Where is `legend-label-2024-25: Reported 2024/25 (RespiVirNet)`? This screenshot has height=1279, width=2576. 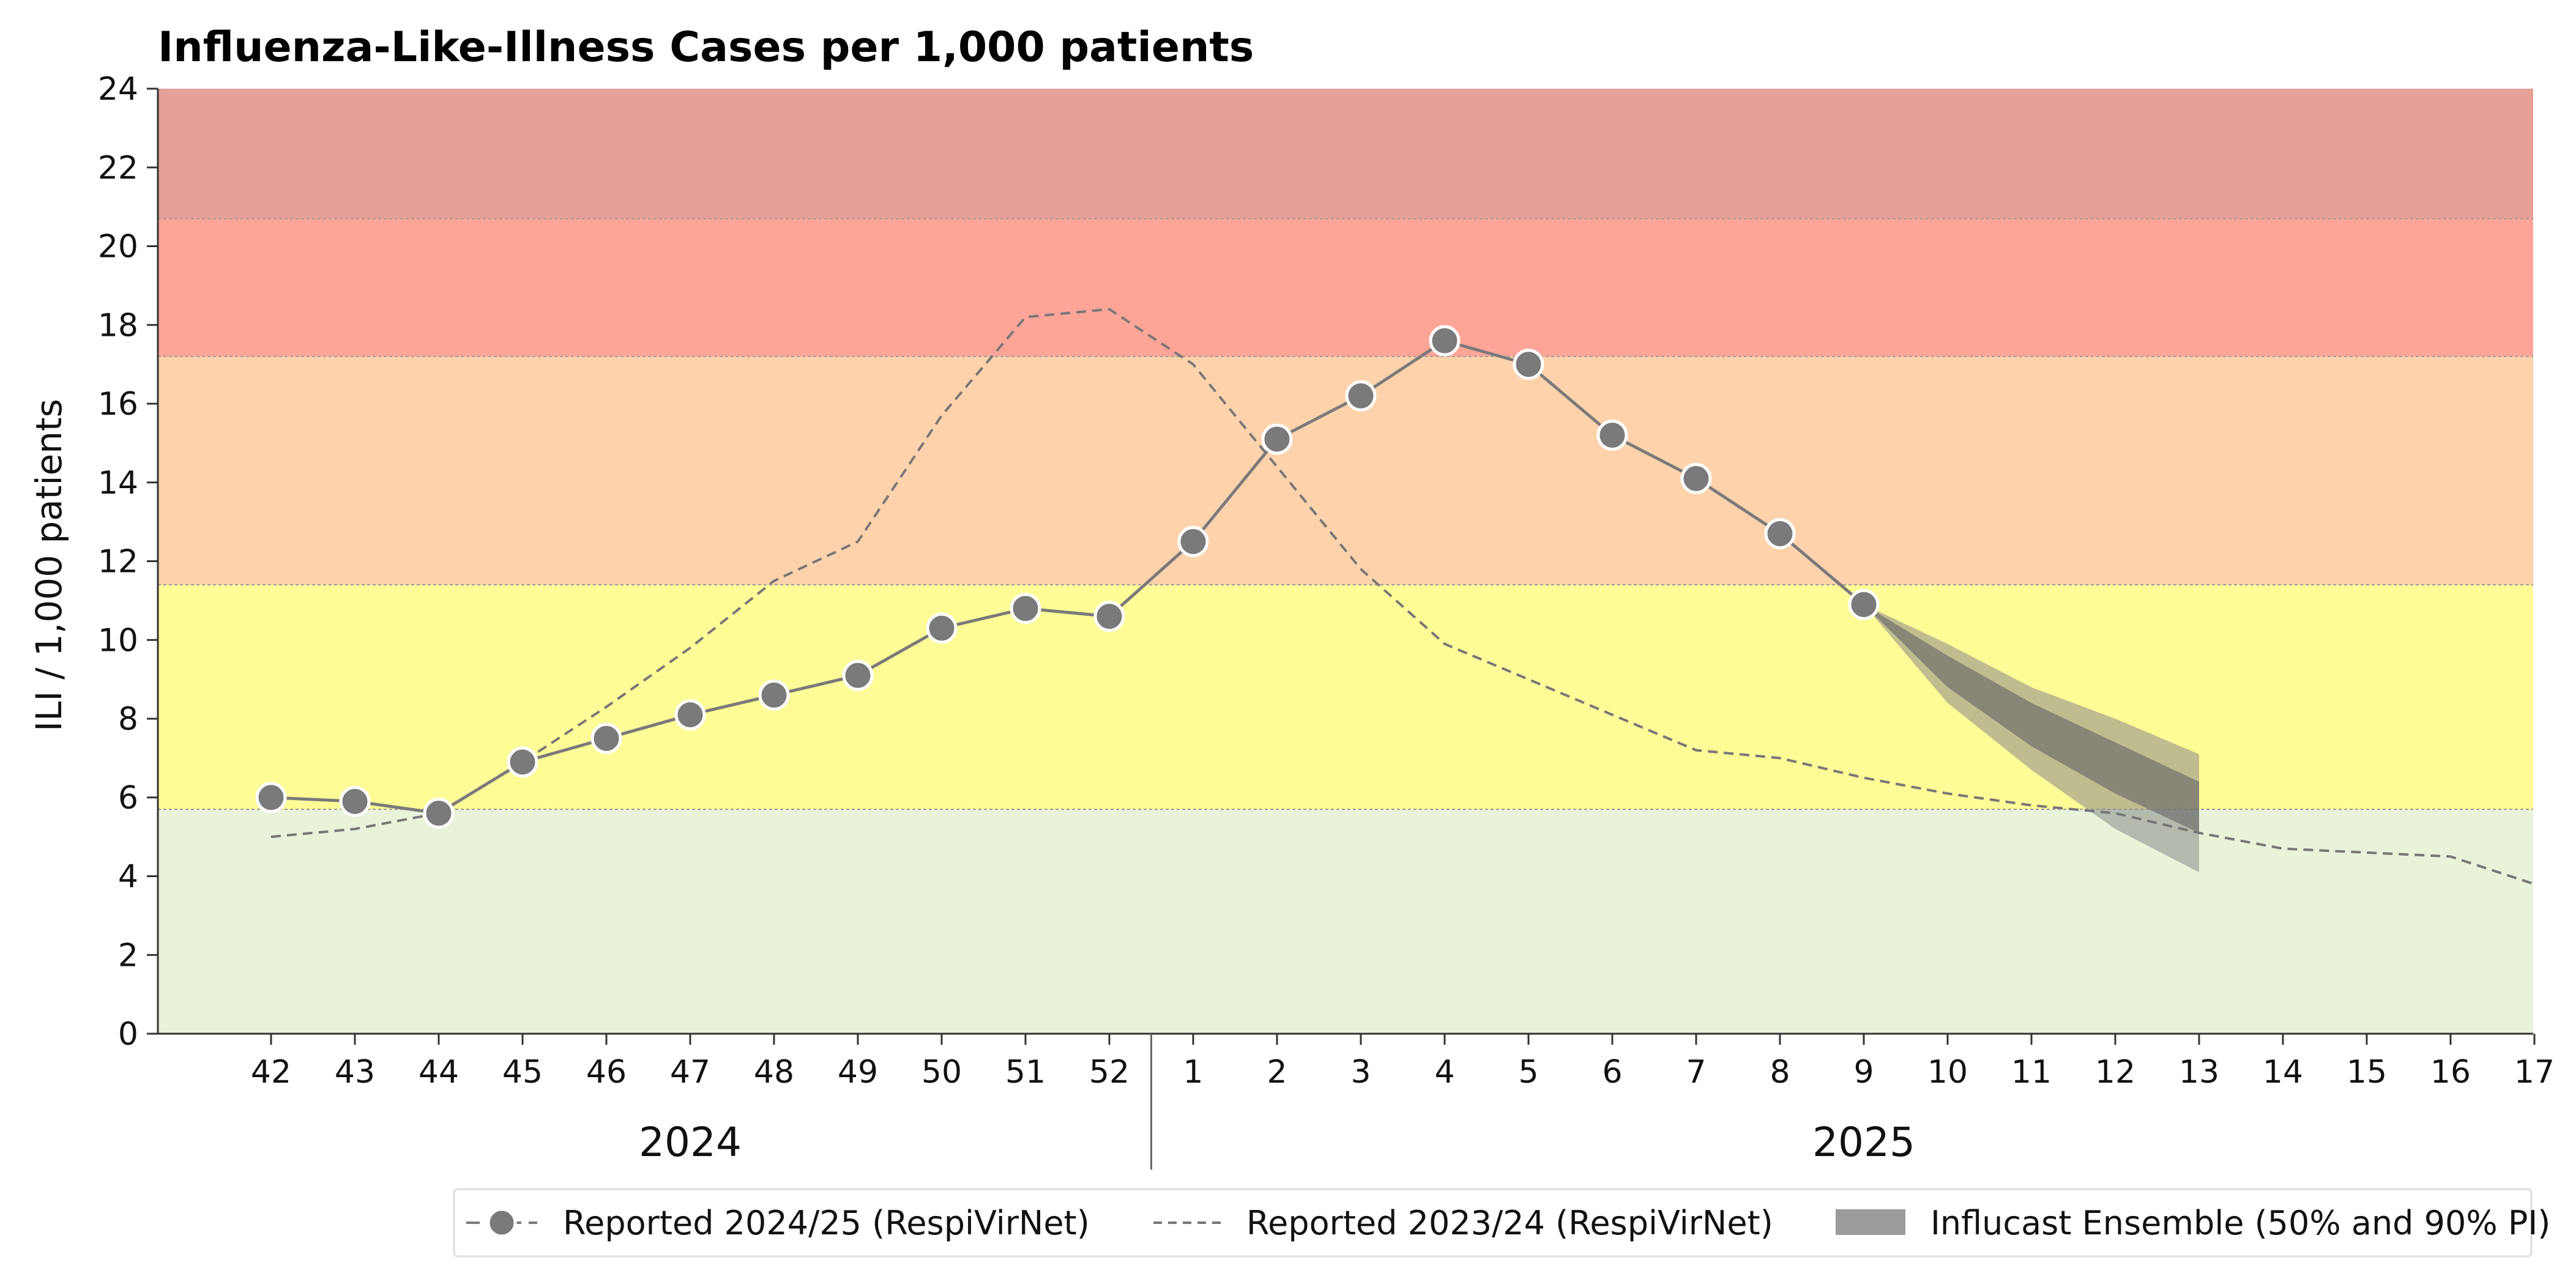
legend-label-2024-25: Reported 2024/25 (RespiVirNet) is located at coordinates (827, 1223).